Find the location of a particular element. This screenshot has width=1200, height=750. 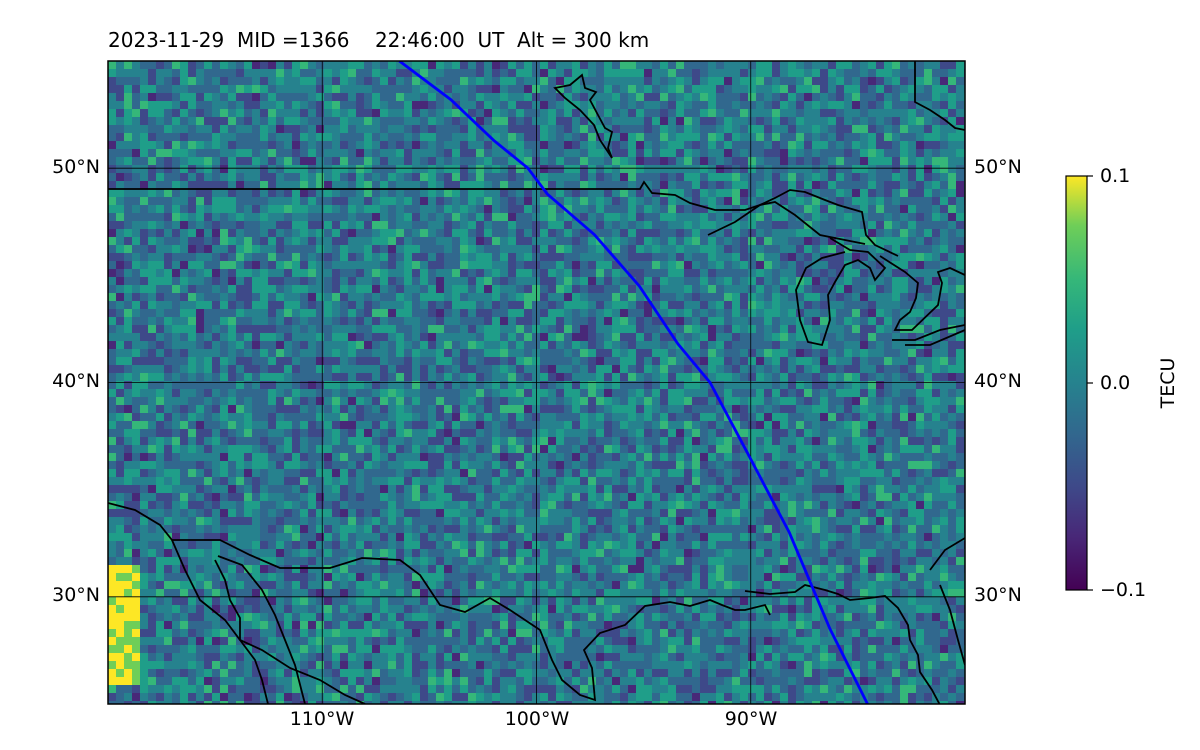

colorbar is located at coordinates (1076, 383).